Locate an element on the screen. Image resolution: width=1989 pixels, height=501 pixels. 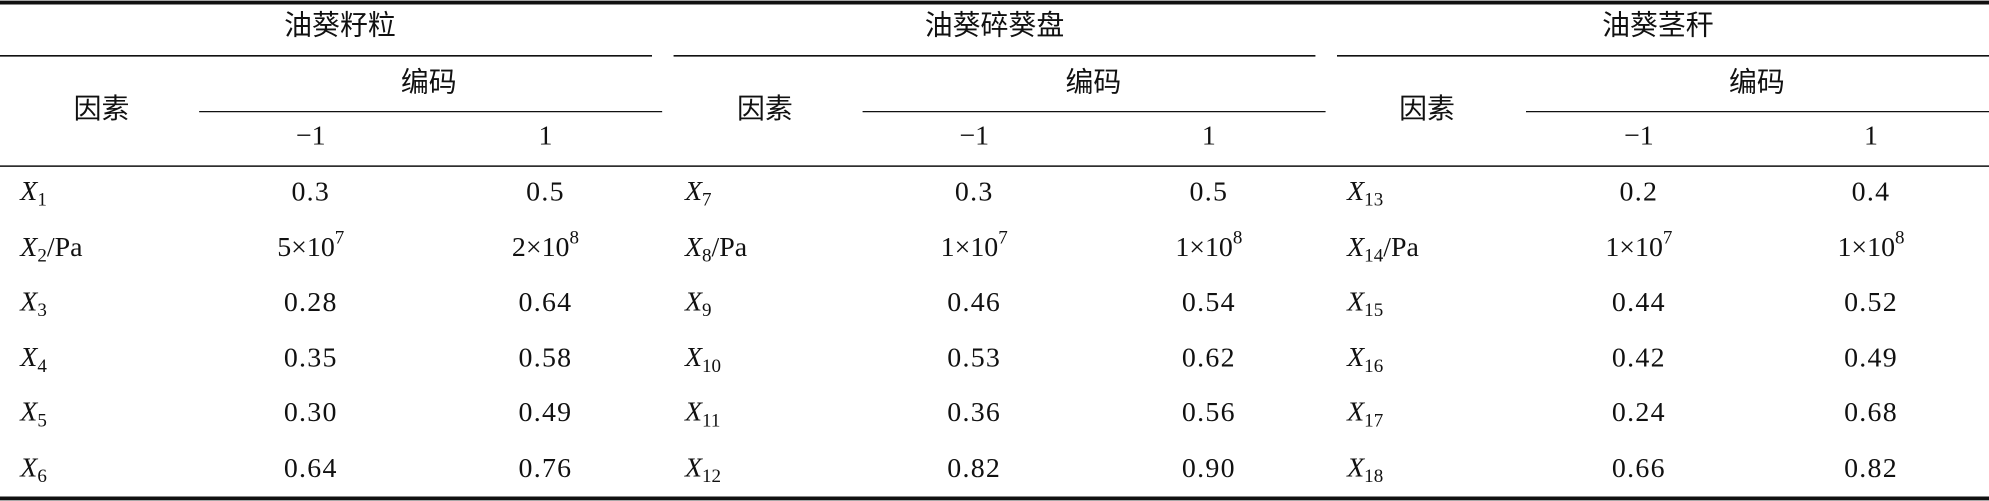
factor-subscript: 13 is located at coordinates (1373, 200).